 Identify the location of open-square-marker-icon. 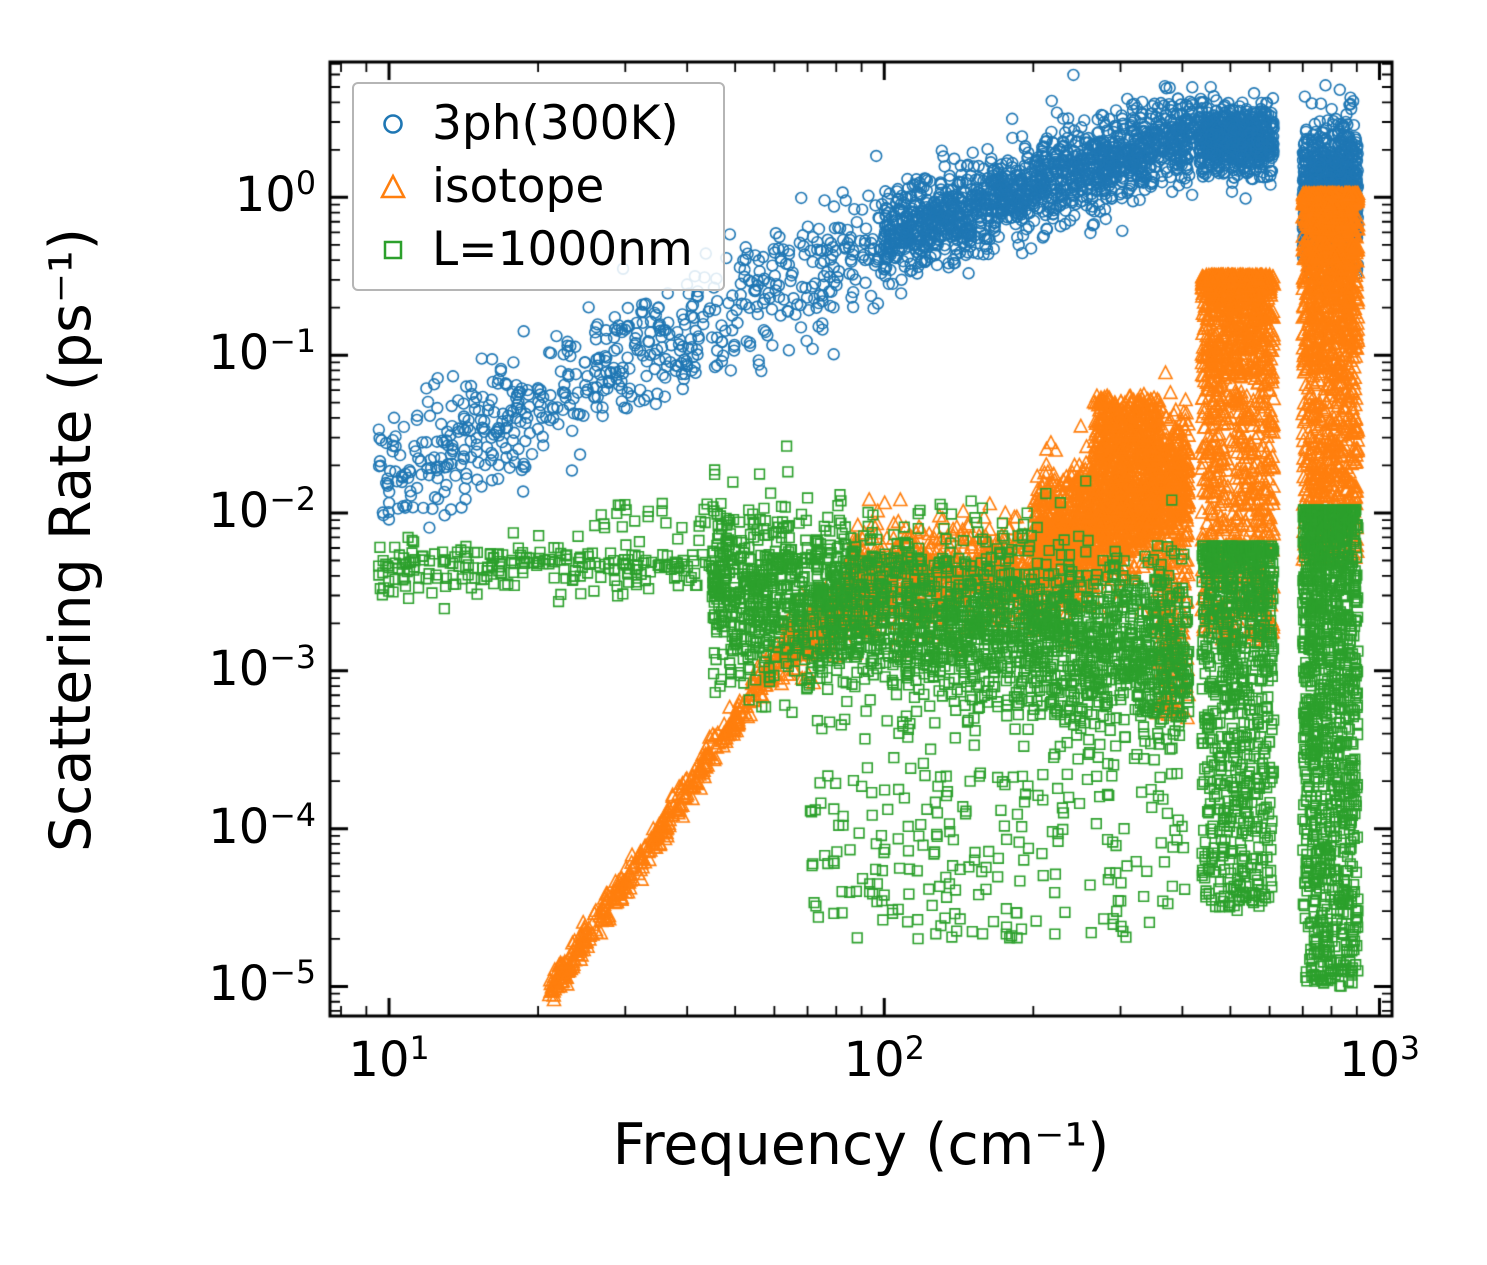
(393, 249).